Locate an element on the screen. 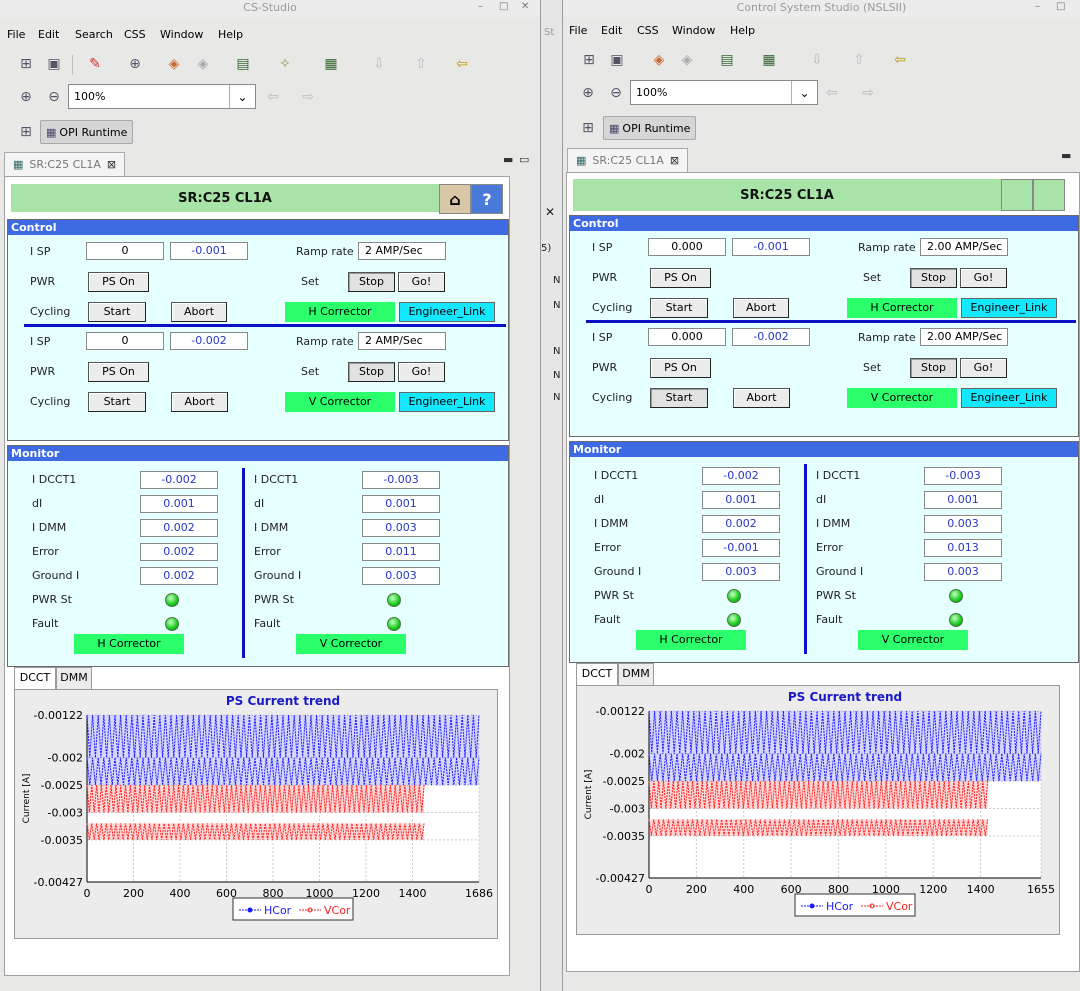 This screenshot has width=1080, height=991. strip-close-icon: ✕ is located at coordinates (550, 212).